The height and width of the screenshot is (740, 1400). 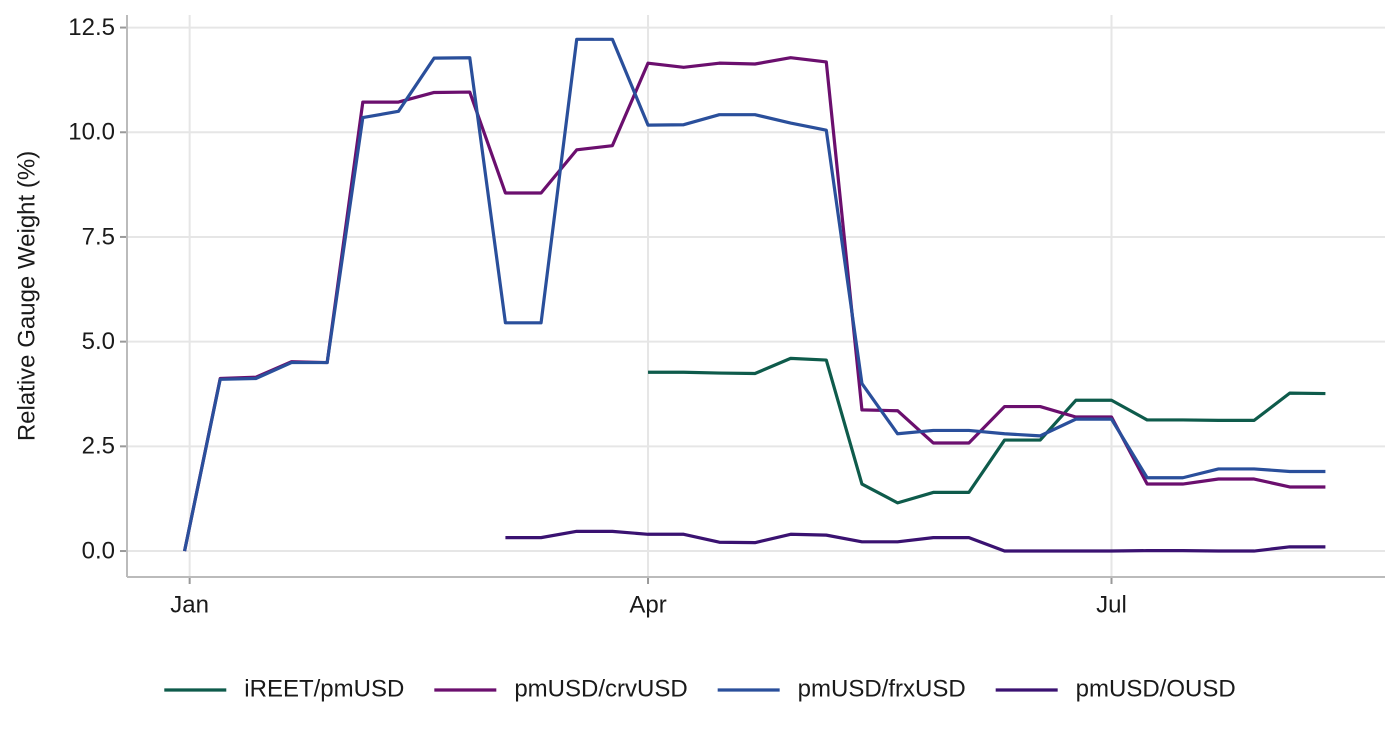 I want to click on y-tick-label: 7.5, so click(x=98, y=236).